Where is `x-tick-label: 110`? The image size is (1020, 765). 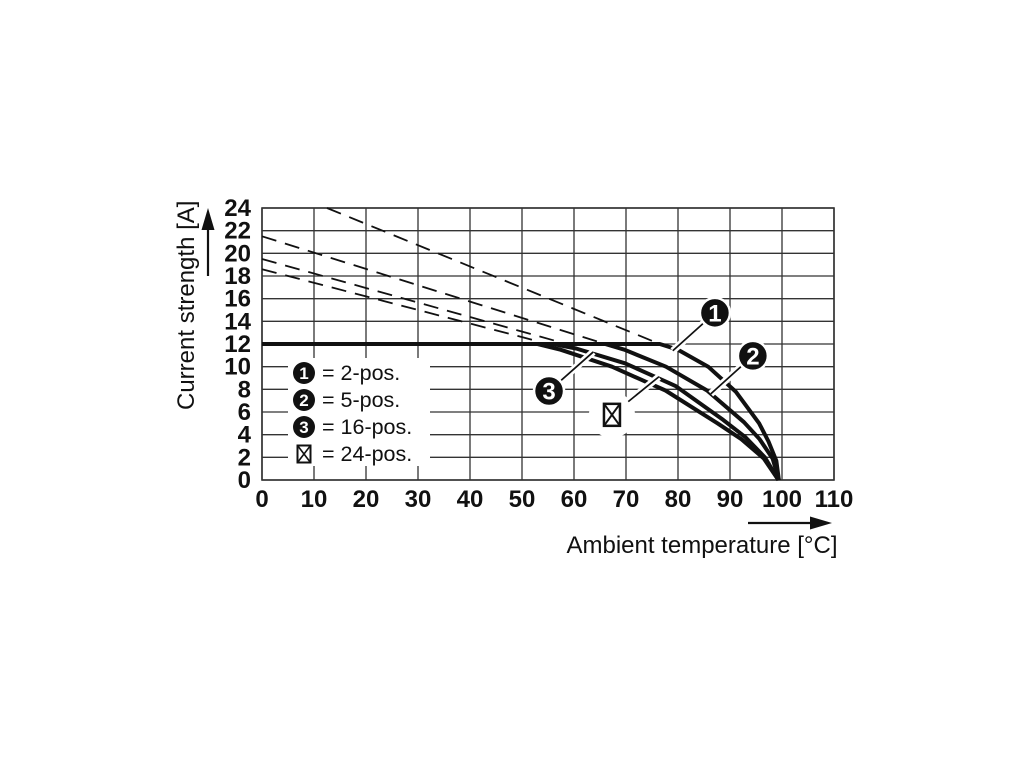 x-tick-label: 110 is located at coordinates (834, 499).